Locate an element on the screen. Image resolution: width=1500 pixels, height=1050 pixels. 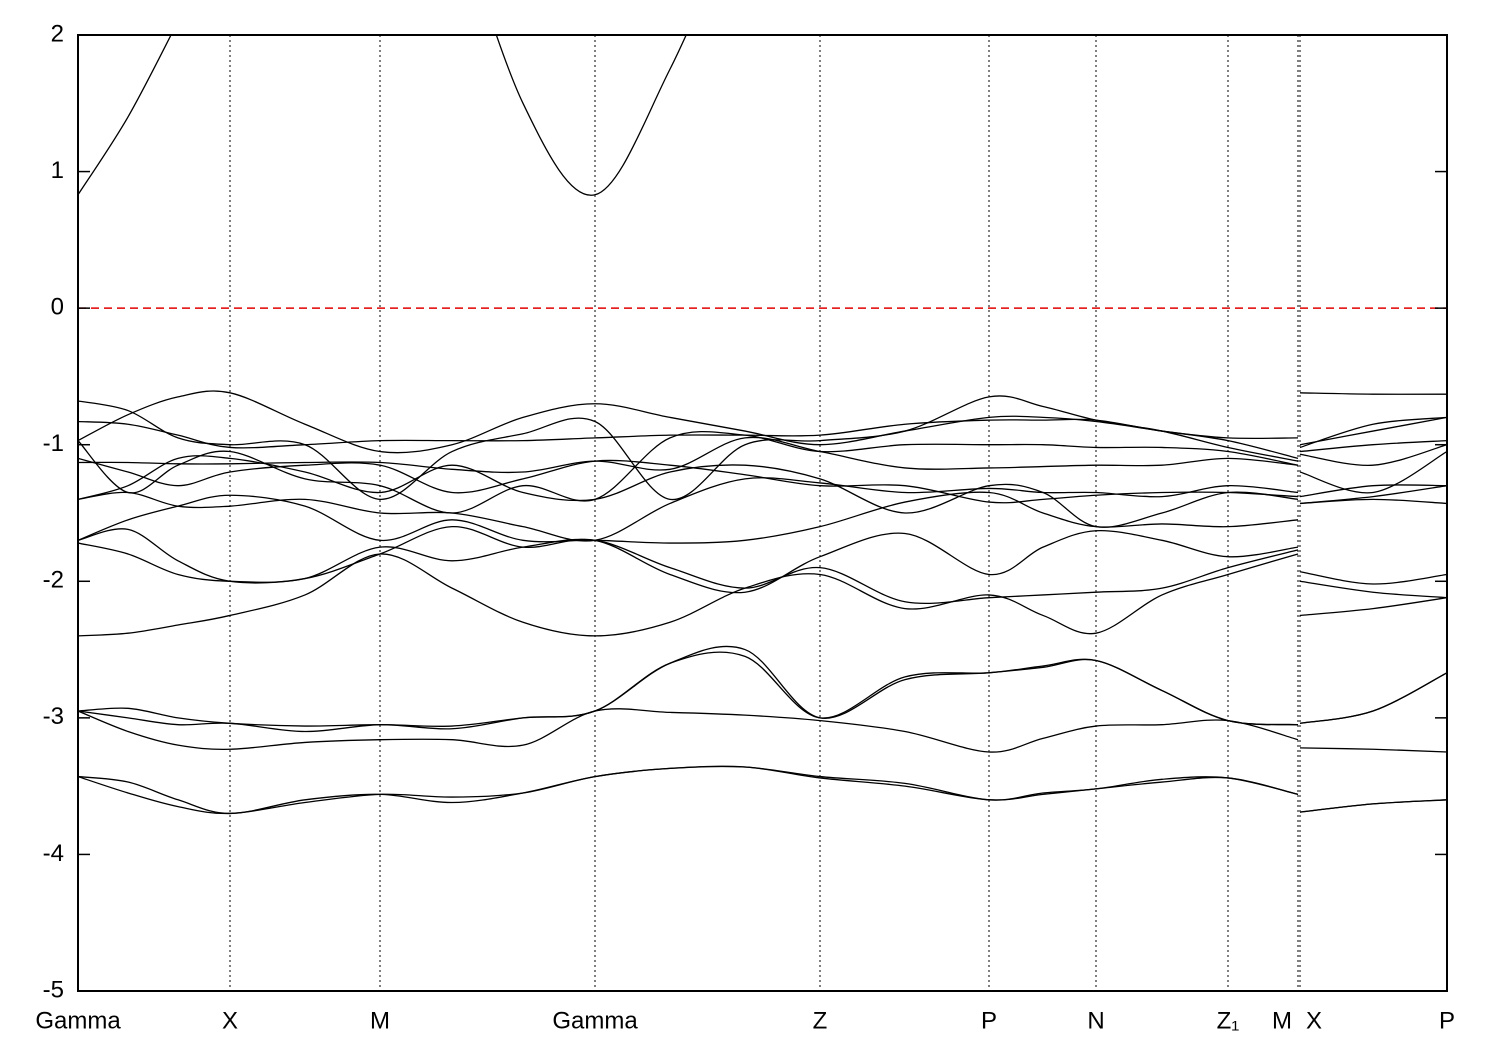
x-tick-label: N is located at coordinates (1095, 1020).